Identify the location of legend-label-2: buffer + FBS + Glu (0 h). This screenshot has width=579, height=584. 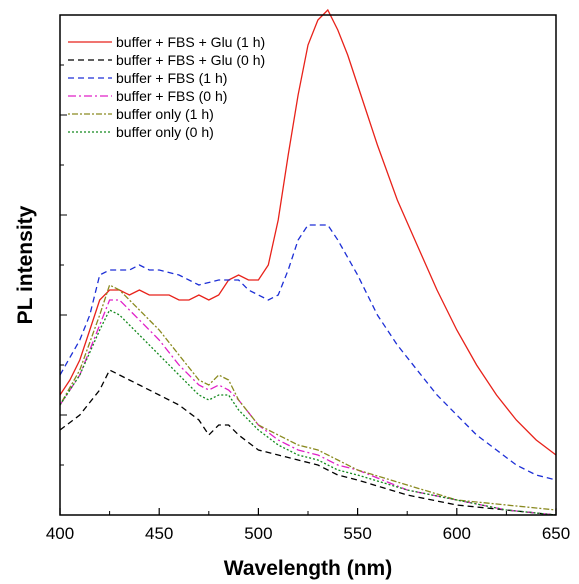
(190, 60).